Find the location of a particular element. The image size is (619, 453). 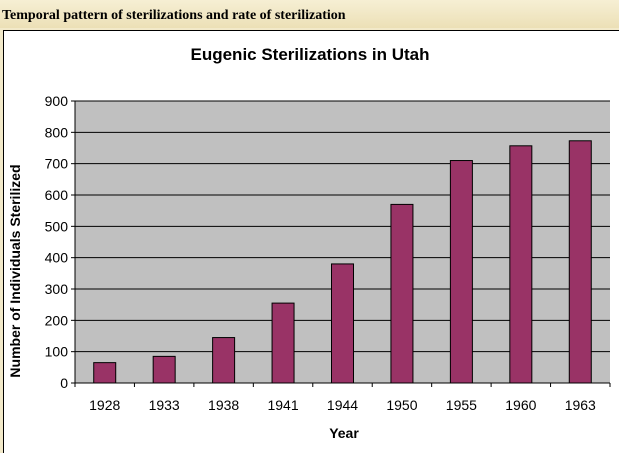

bar-1938 is located at coordinates (224, 360).